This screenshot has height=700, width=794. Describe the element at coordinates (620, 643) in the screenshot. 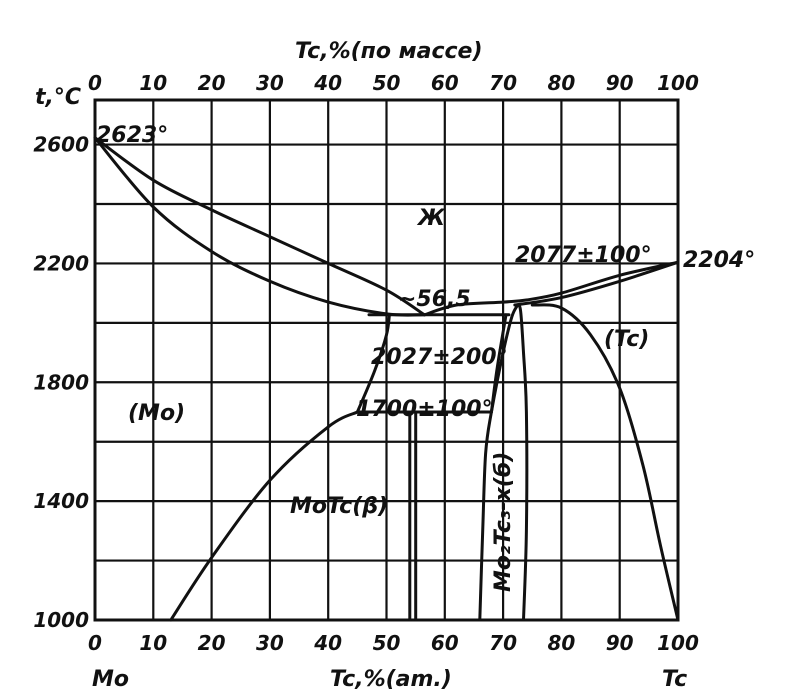

I see `bottom-tick-label: 90` at that location.